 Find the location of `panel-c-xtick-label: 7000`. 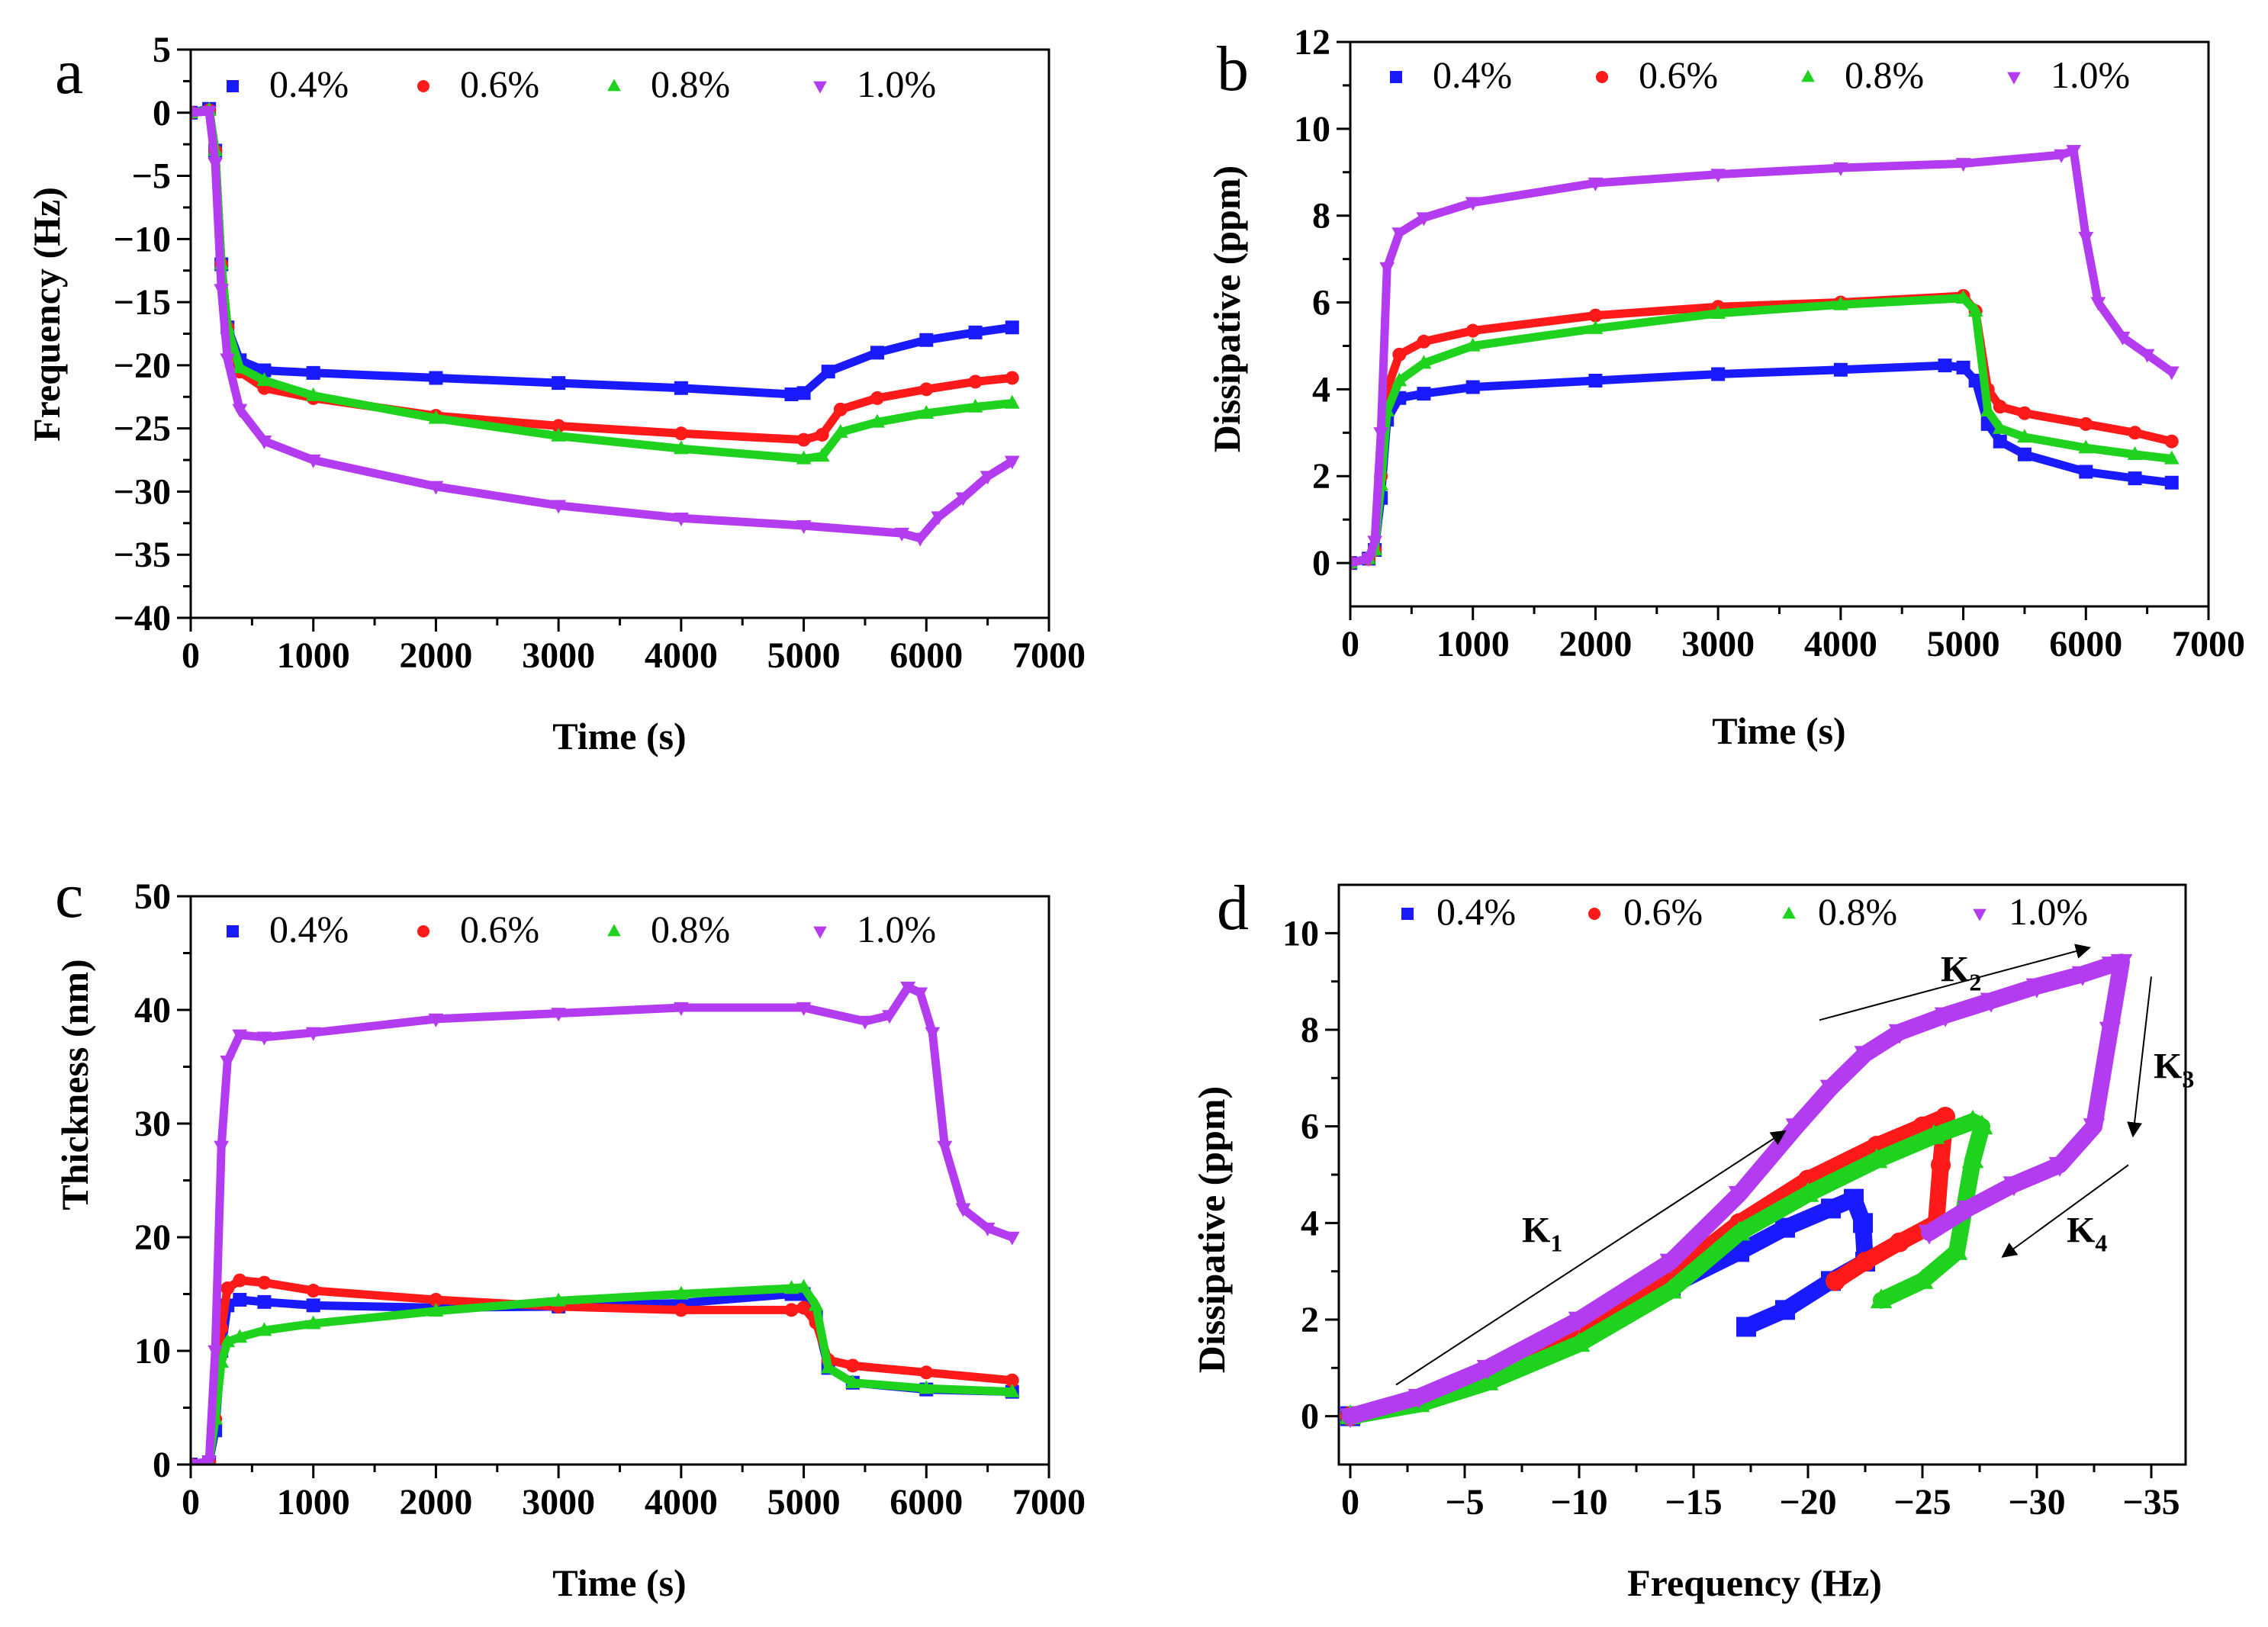

panel-c-xtick-label: 7000 is located at coordinates (1049, 1502).